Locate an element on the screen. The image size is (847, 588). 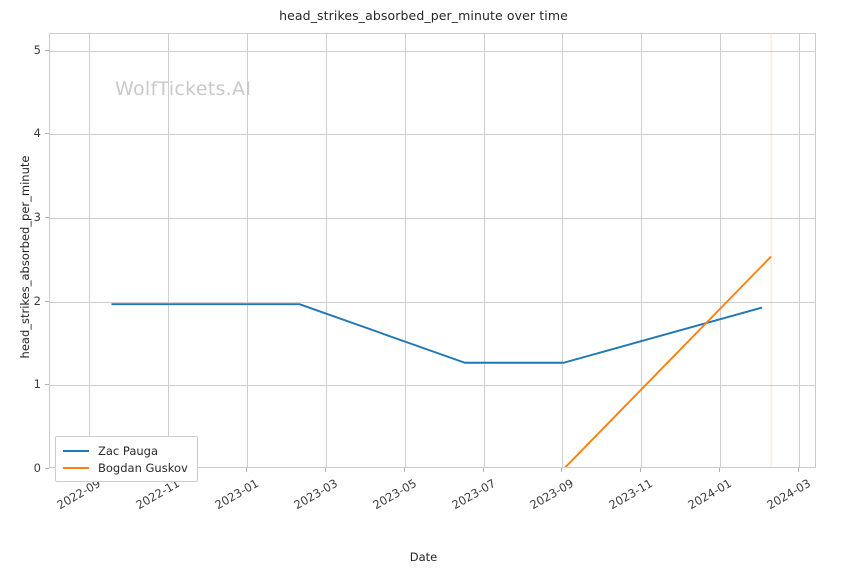
chart-legend: Zac Pauga Bogdan Guskov is located at coordinates (126, 459).